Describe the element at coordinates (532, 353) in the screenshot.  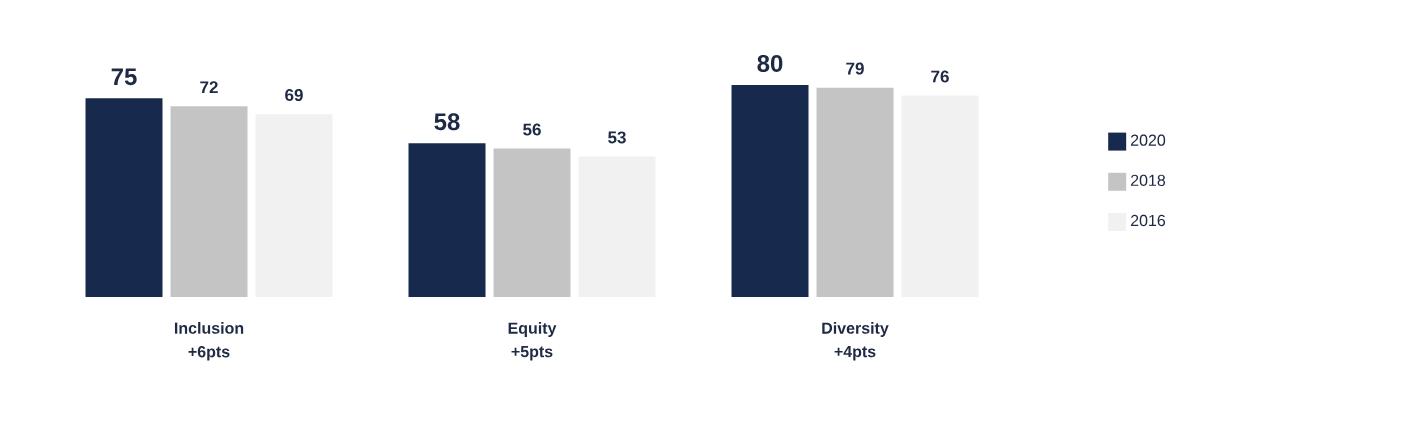
I see `text: +5pts` at that location.